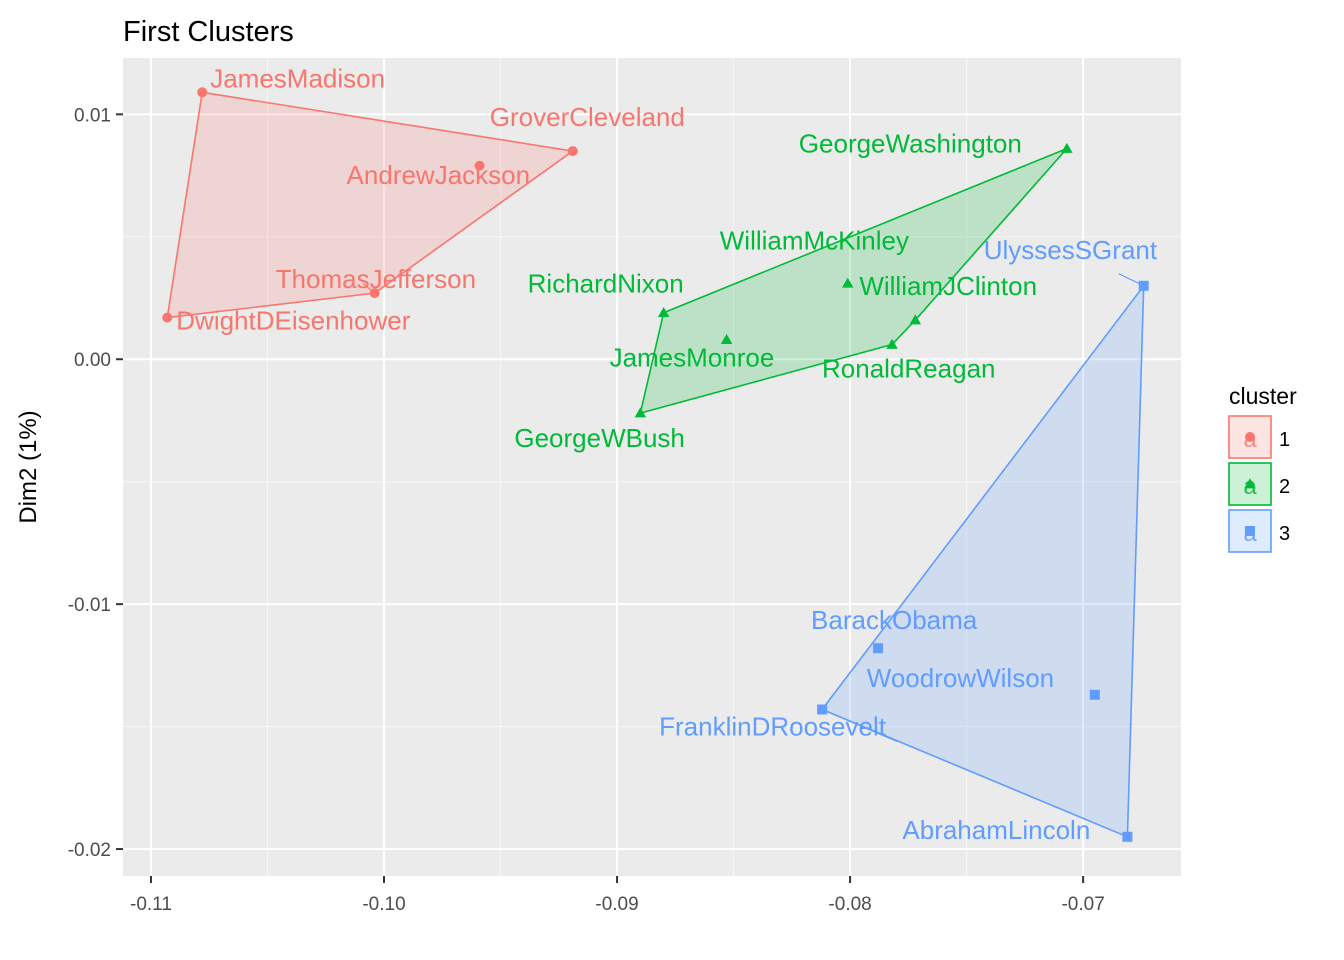 The width and height of the screenshot is (1344, 960). Describe the element at coordinates (572, 151) in the screenshot. I see `point-grover-cleveland` at that location.